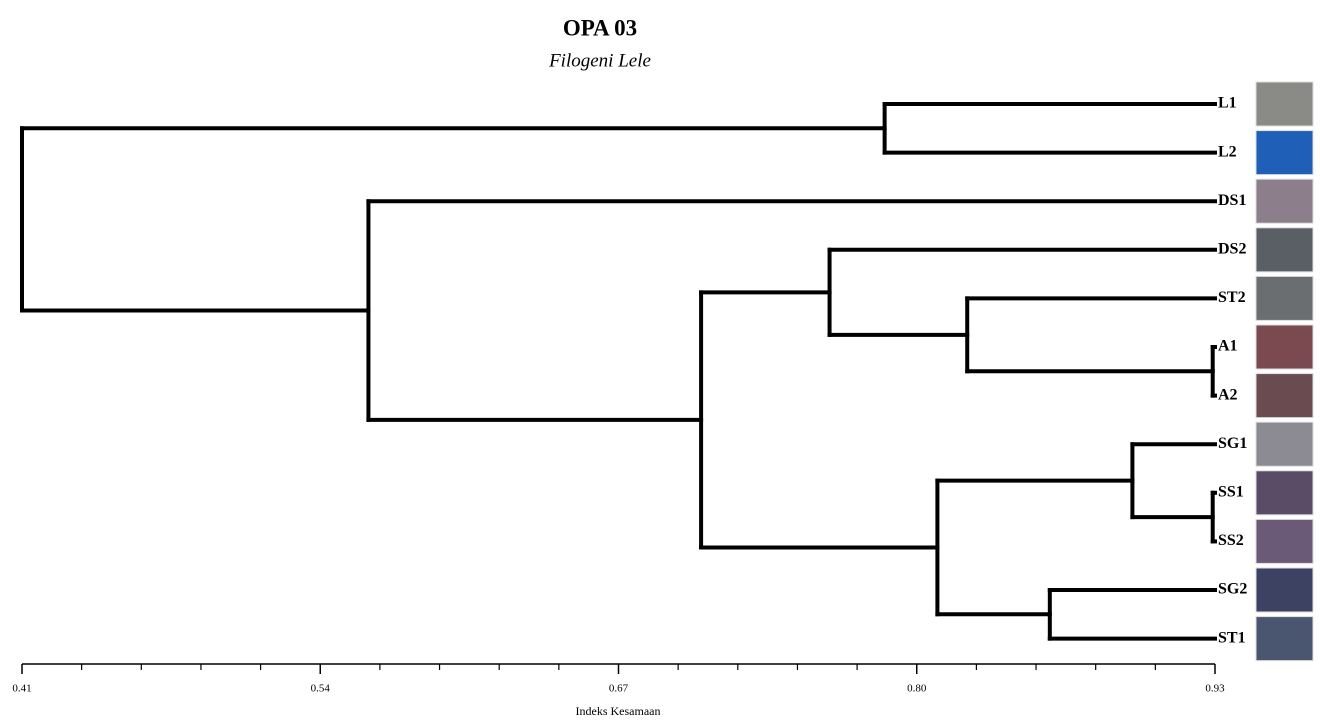 The image size is (1320, 725). What do you see at coordinates (321, 689) in the screenshot?
I see `x-tick-label: 0.54` at bounding box center [321, 689].